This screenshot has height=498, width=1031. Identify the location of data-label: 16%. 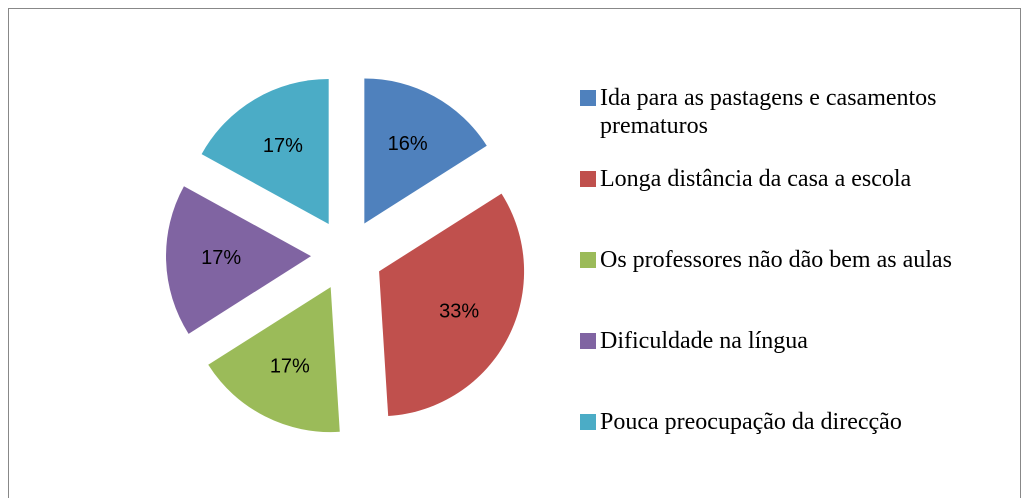
(408, 144).